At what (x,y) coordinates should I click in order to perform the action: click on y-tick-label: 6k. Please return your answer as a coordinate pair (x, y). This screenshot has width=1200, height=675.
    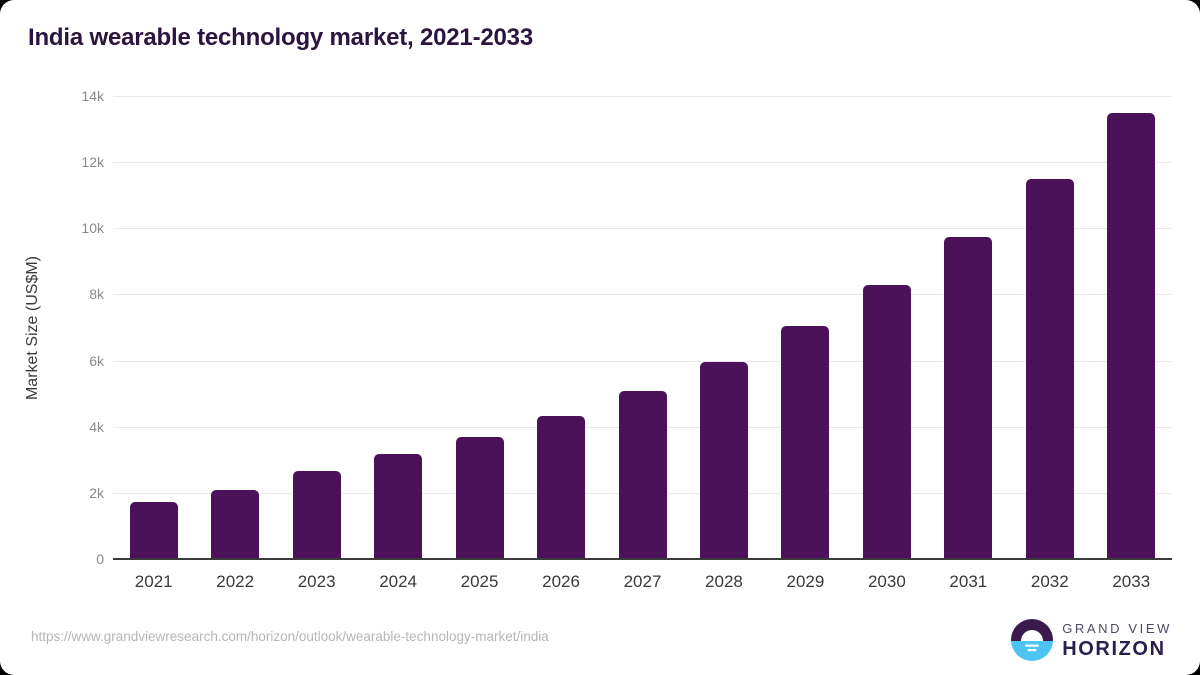
    Looking at the image, I should click on (96, 360).